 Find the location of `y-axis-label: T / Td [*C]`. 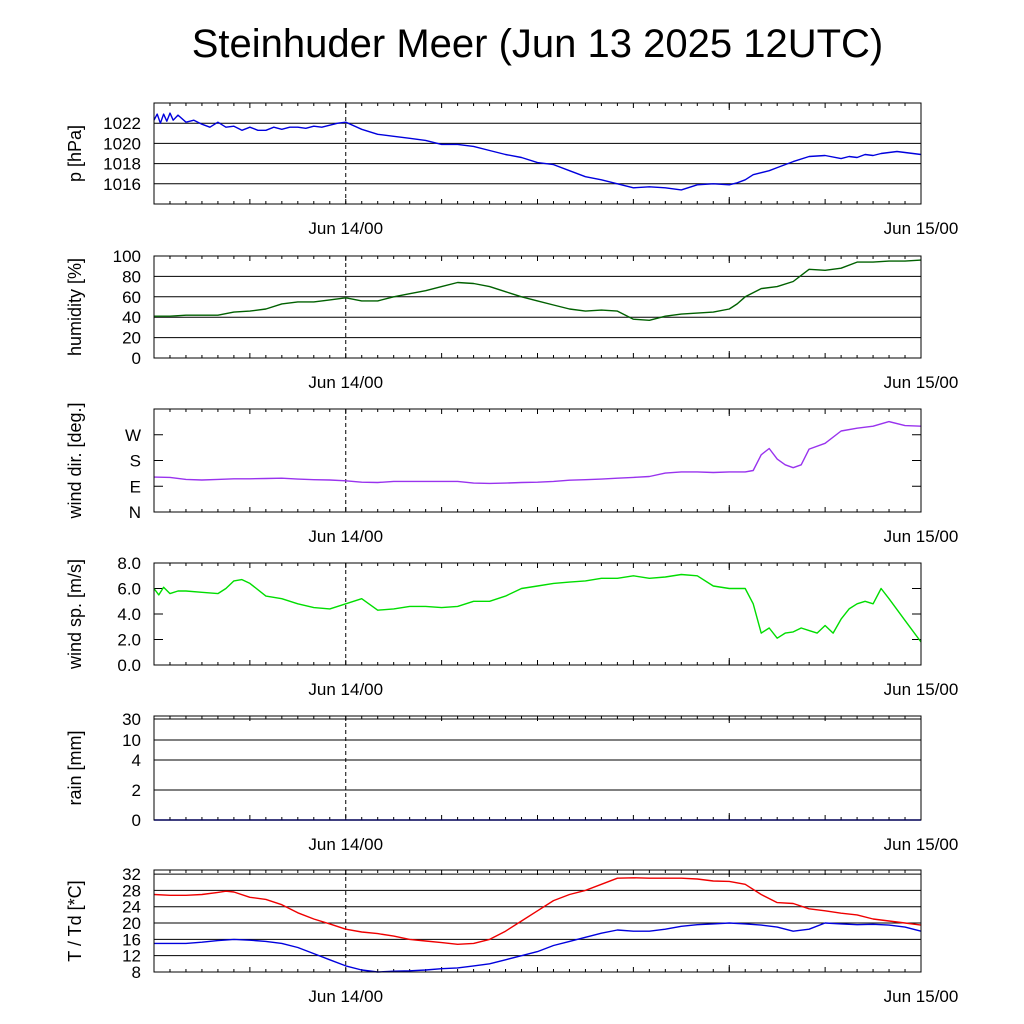

y-axis-label: T / Td [*C] is located at coordinates (75, 920).